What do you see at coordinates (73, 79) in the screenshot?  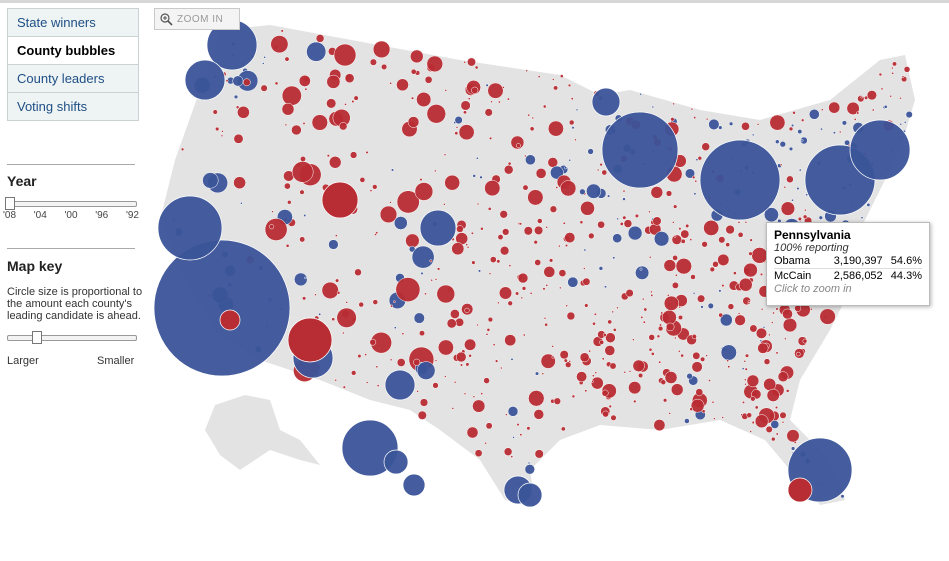 I see `tab: County leaders` at bounding box center [73, 79].